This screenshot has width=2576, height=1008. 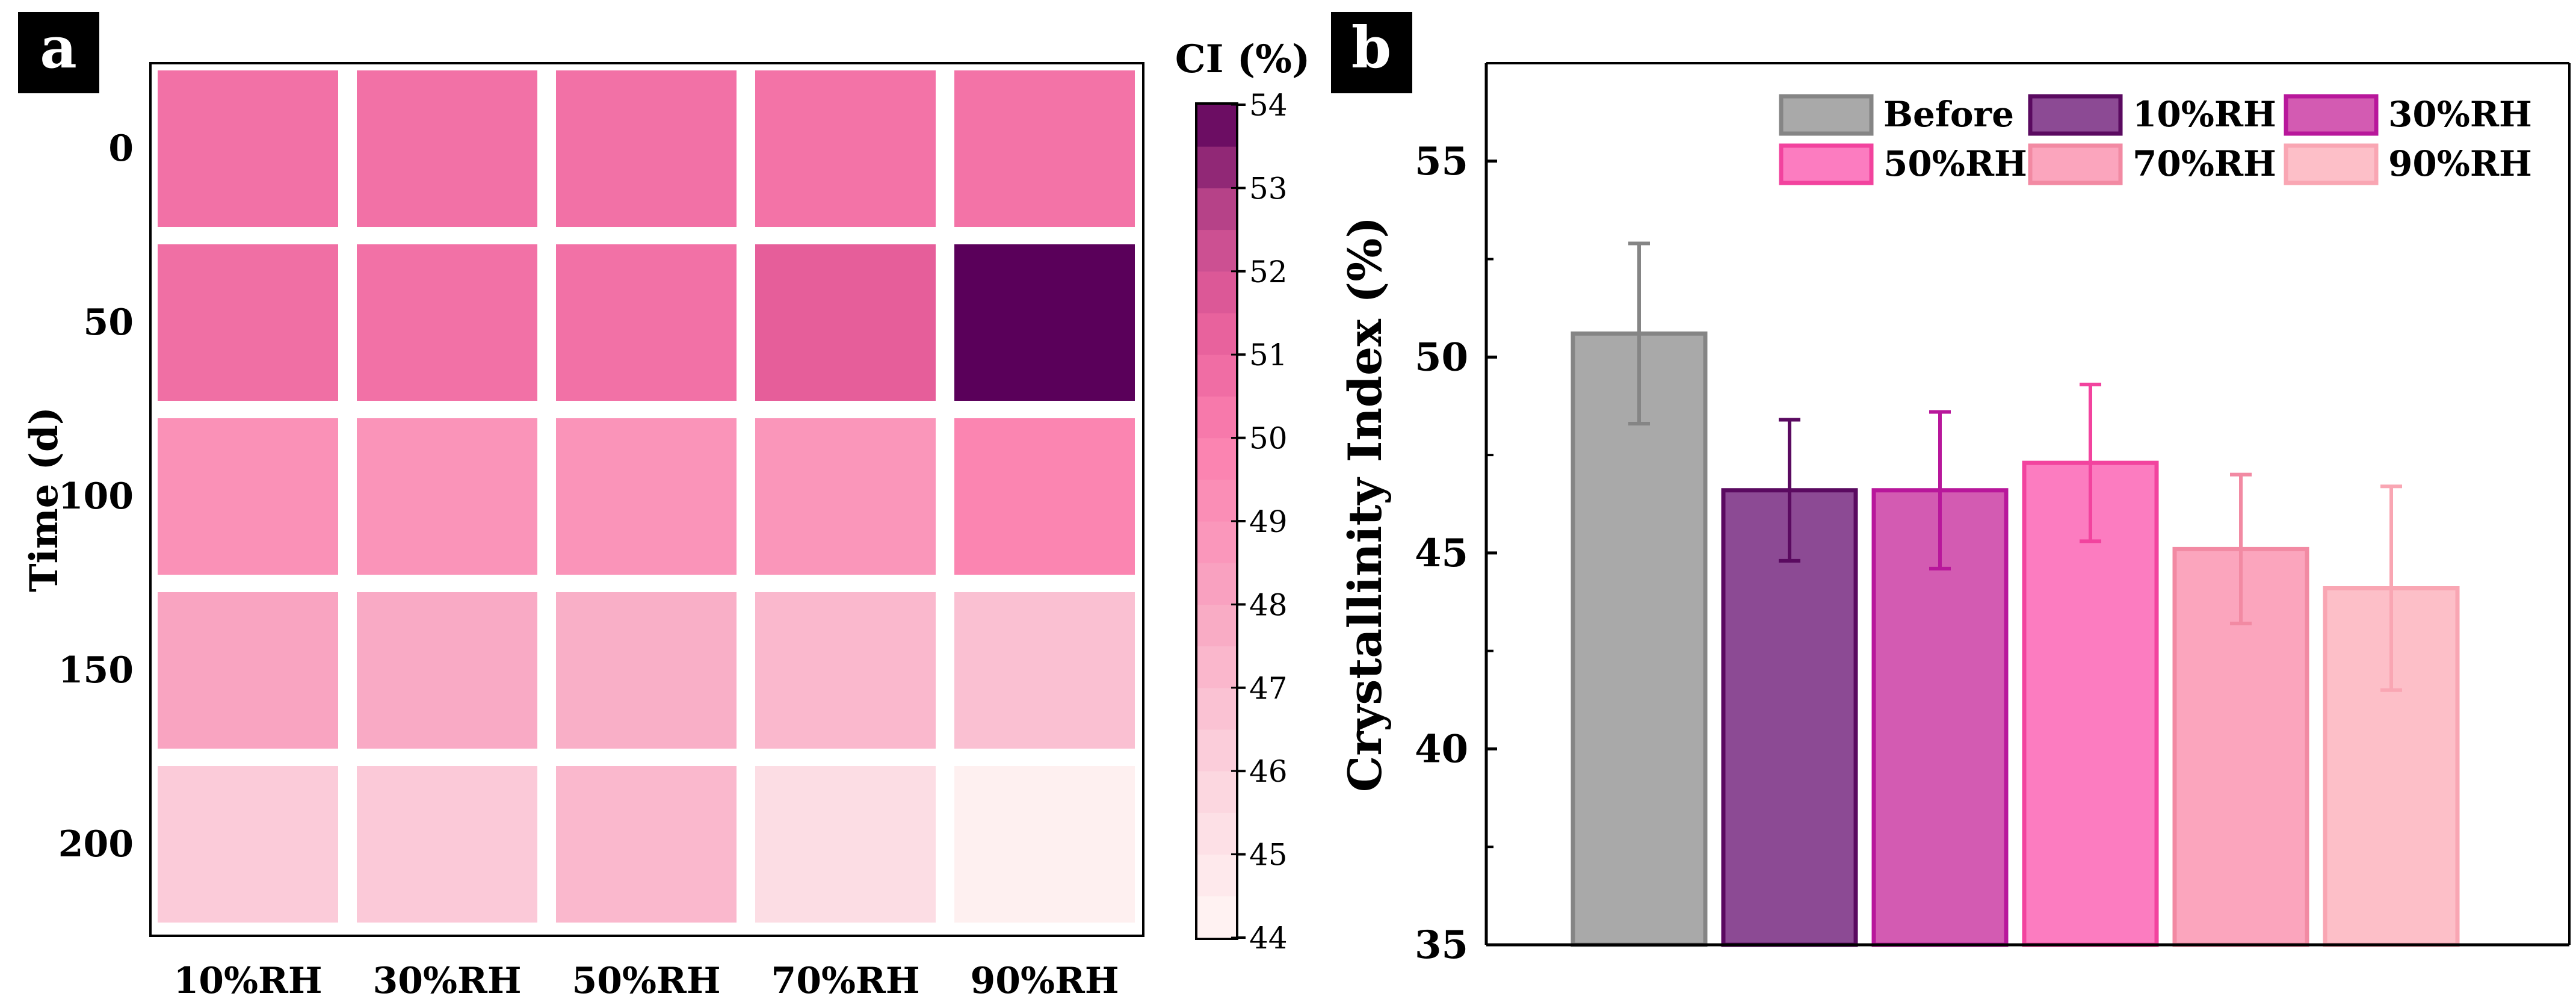 What do you see at coordinates (44, 500) in the screenshot?
I see `heatmap-y-axis-label: Time (d)` at bounding box center [44, 500].